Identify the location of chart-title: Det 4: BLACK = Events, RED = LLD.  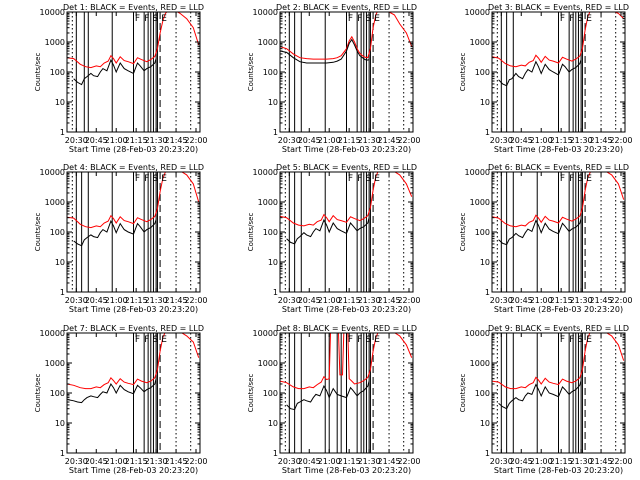
(133, 167).